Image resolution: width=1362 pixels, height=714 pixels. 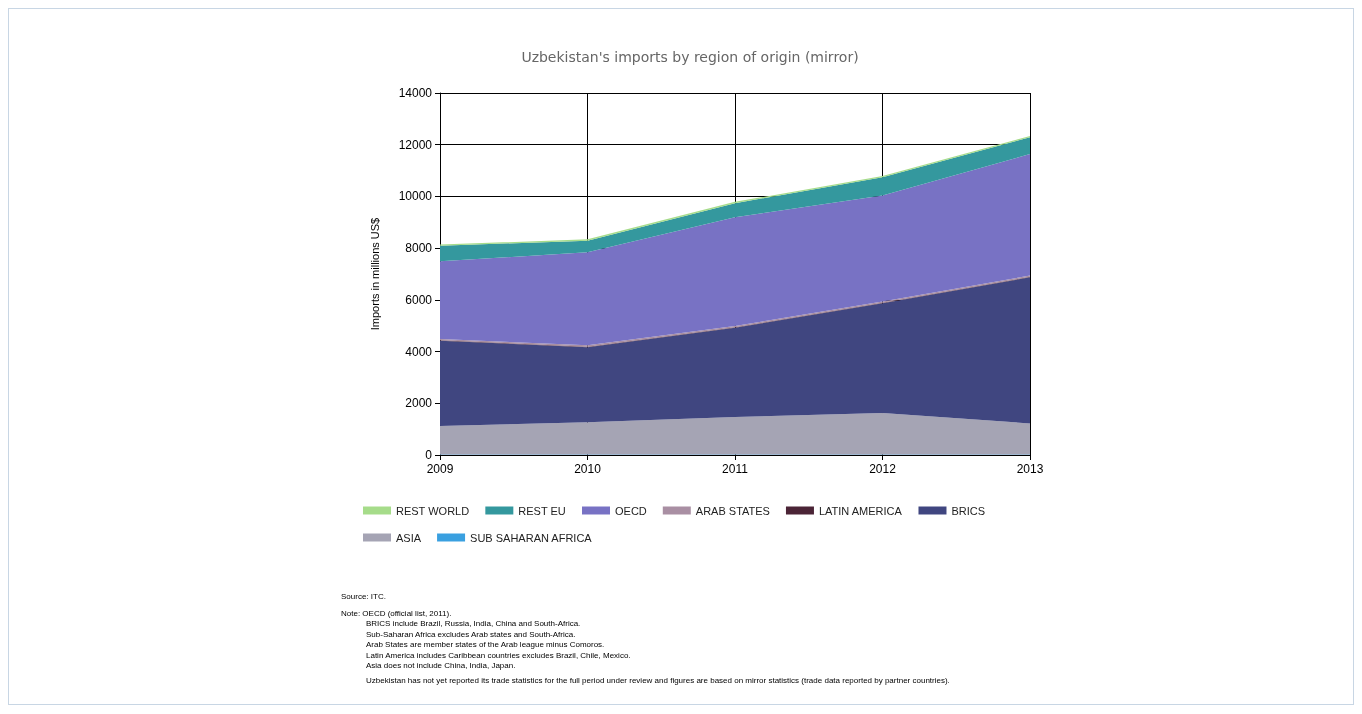 What do you see at coordinates (440, 469) in the screenshot?
I see `x-tick-label: 2009` at bounding box center [440, 469].